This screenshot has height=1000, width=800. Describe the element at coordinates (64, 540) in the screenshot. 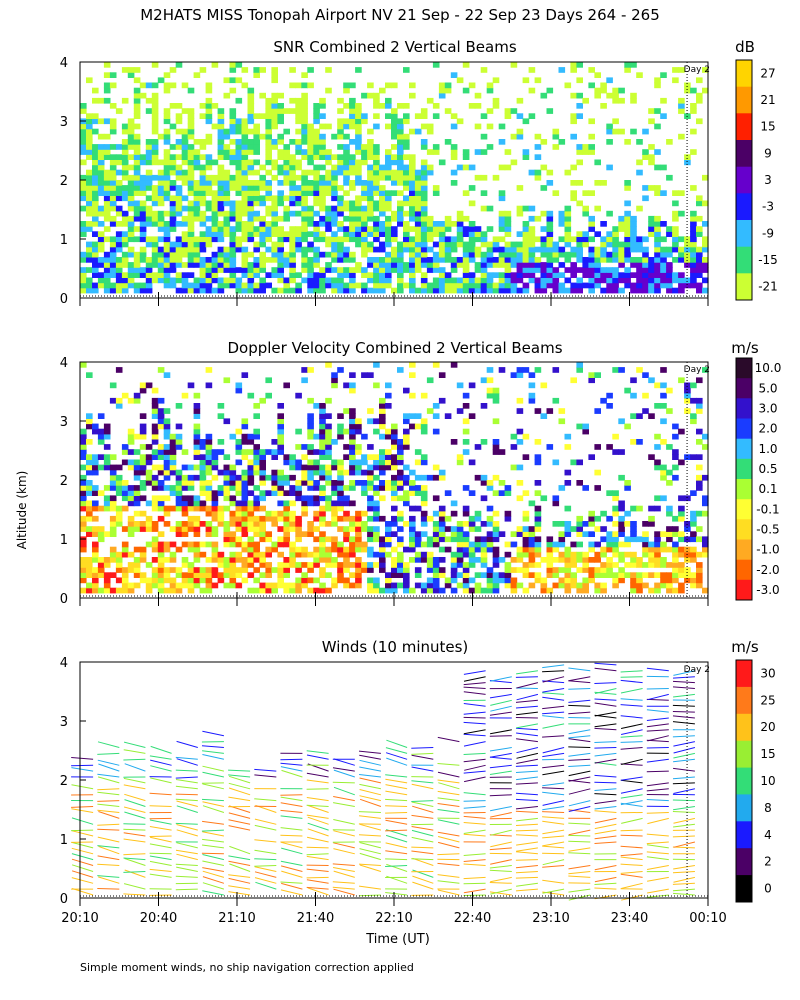

I see `y-tick-label: 1` at that location.